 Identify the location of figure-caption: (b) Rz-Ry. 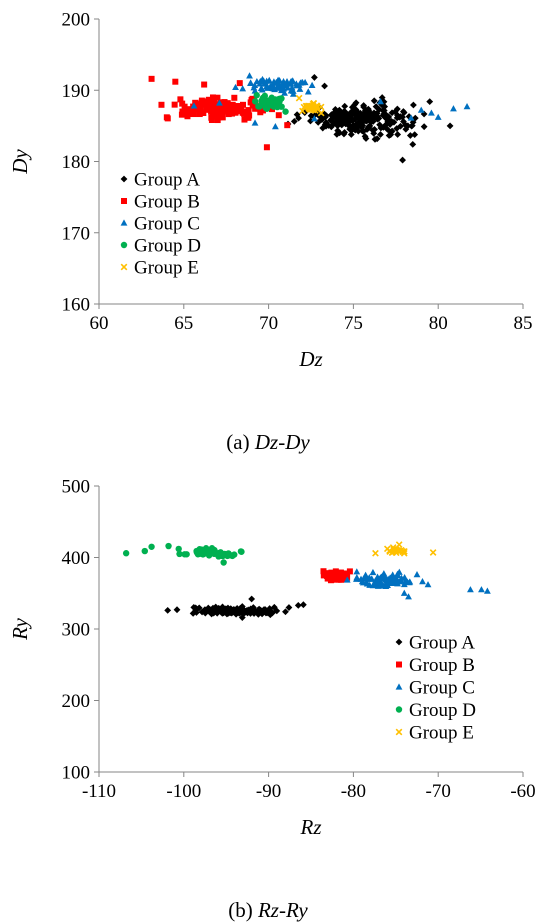
(268, 910).